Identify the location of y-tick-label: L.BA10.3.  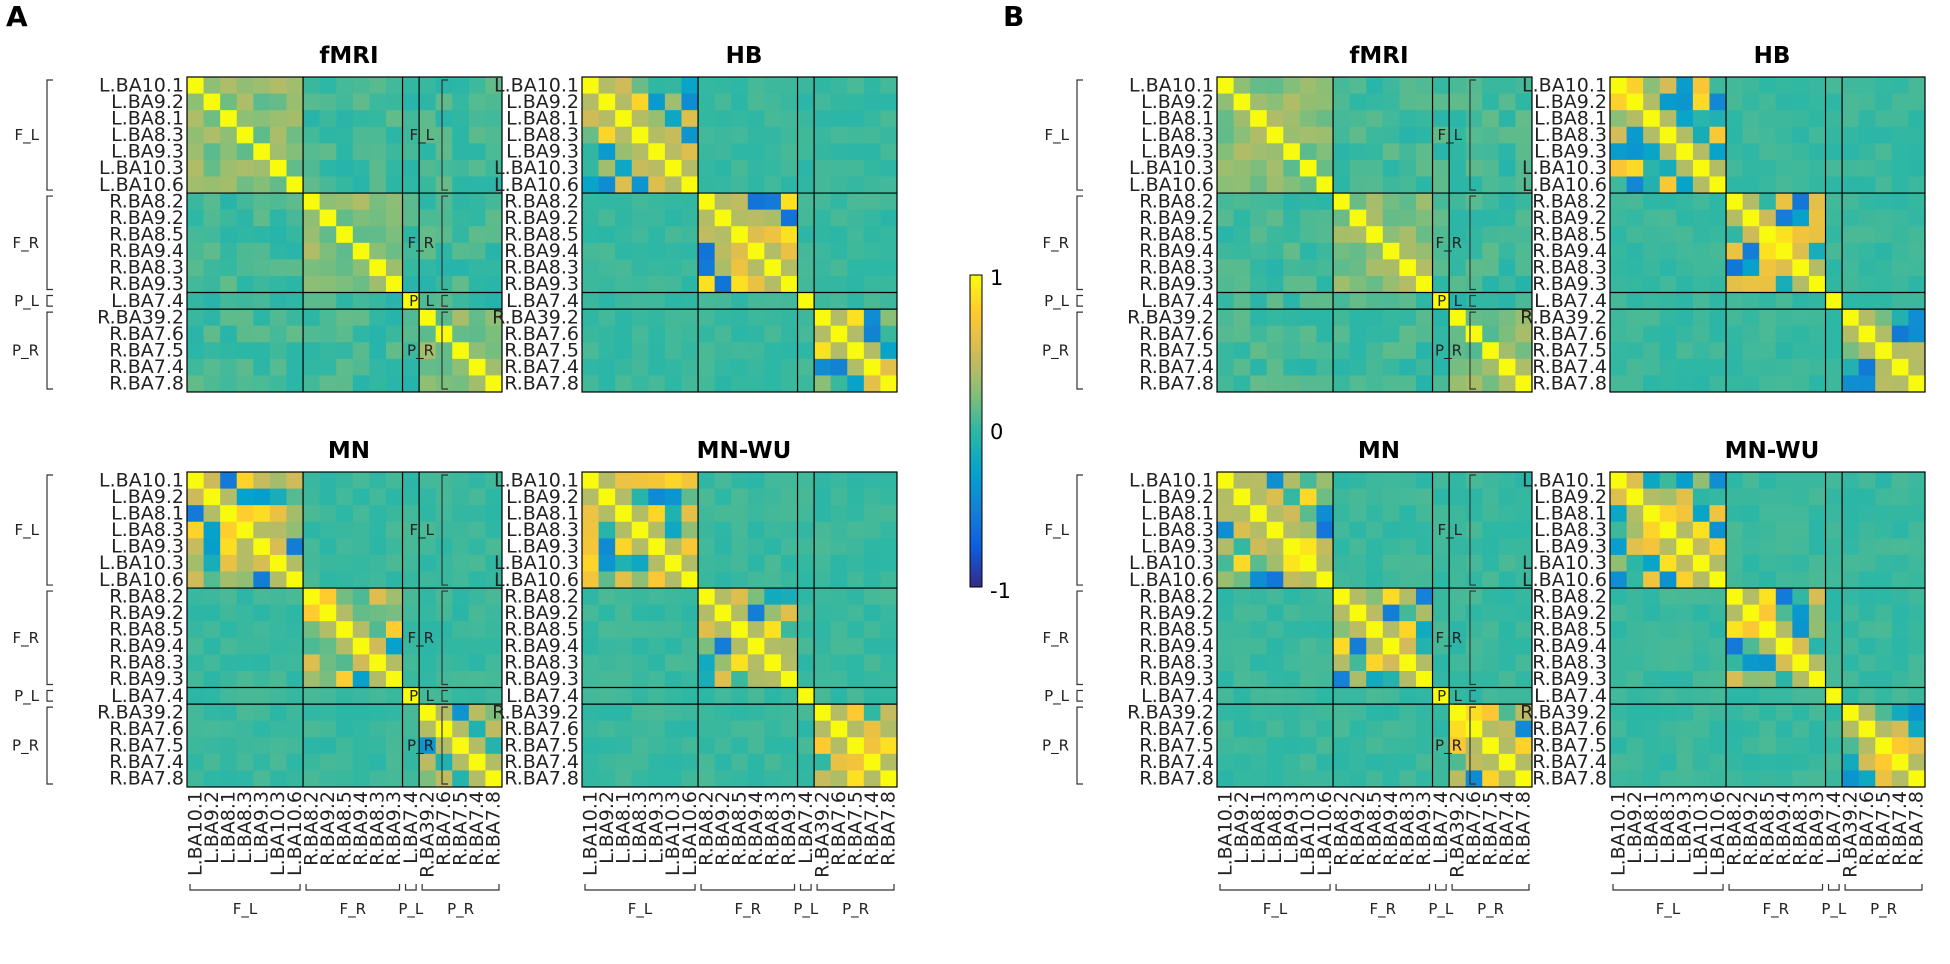
(1171, 563).